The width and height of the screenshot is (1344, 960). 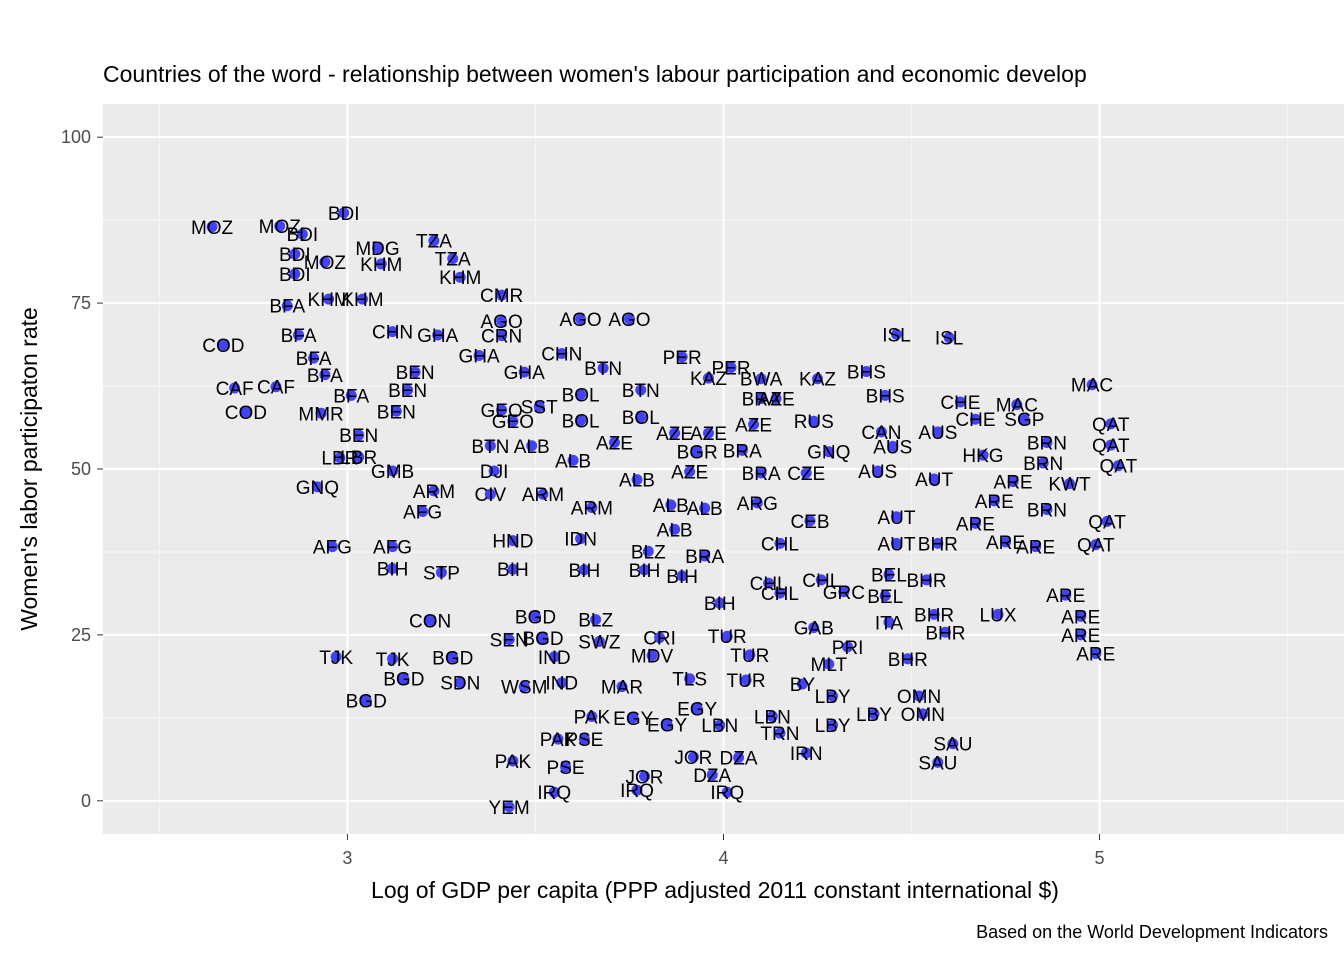 I want to click on point-label: BTN, so click(x=641, y=391).